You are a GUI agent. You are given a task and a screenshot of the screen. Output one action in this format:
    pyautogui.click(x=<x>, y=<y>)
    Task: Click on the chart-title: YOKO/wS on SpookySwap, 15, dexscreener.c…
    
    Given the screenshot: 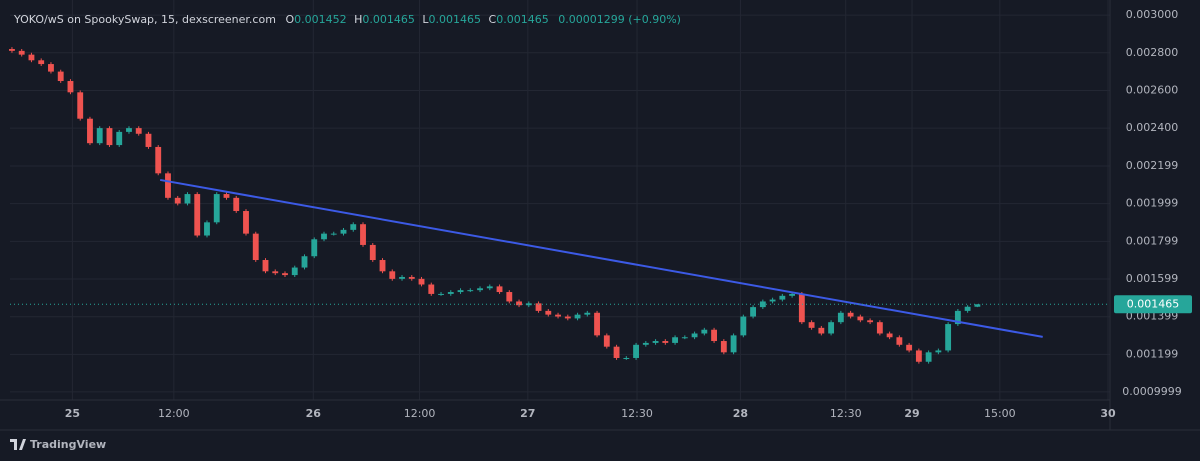 What is the action you would take?
    pyautogui.click(x=144, y=19)
    